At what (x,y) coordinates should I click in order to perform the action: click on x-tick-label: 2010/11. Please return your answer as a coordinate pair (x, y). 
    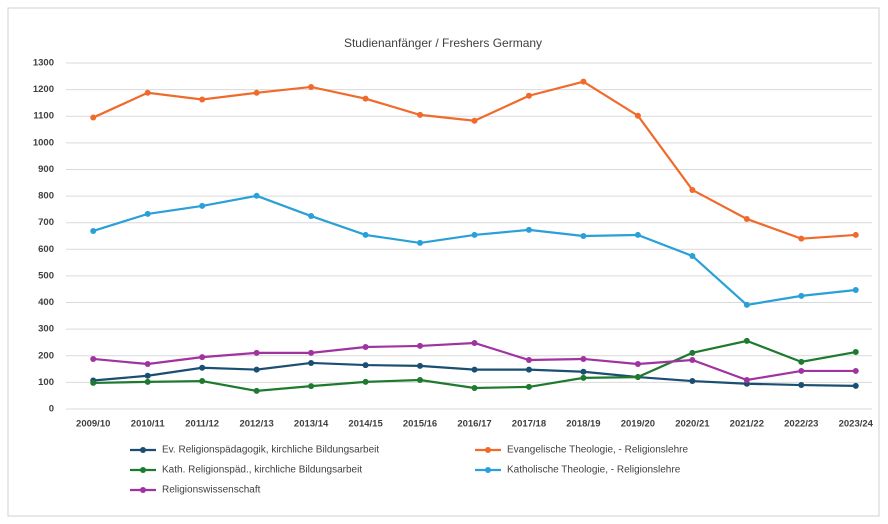
    Looking at the image, I should click on (148, 424).